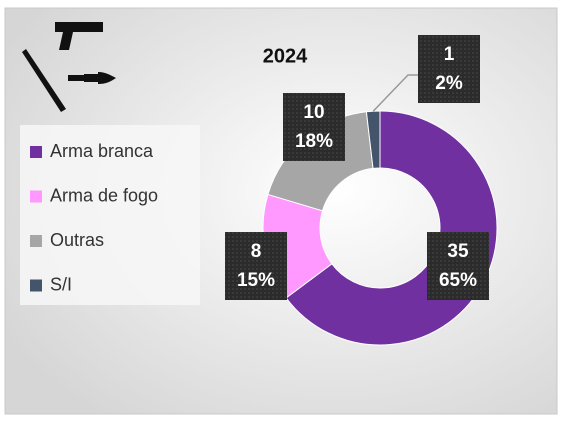 Image resolution: width=563 pixels, height=421 pixels. What do you see at coordinates (458, 280) in the screenshot?
I see `data-label-percent: 65%` at bounding box center [458, 280].